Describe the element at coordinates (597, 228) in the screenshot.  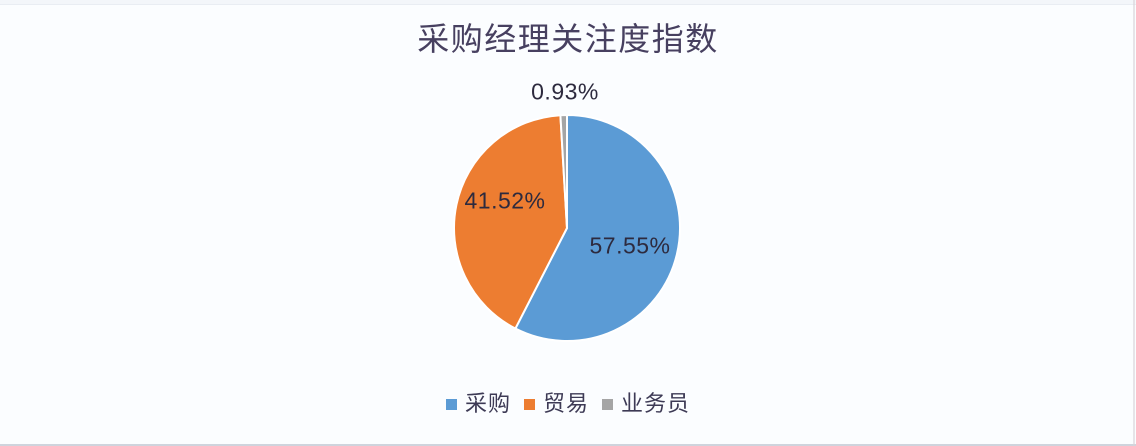
I see `pie-slice-caigou` at that location.